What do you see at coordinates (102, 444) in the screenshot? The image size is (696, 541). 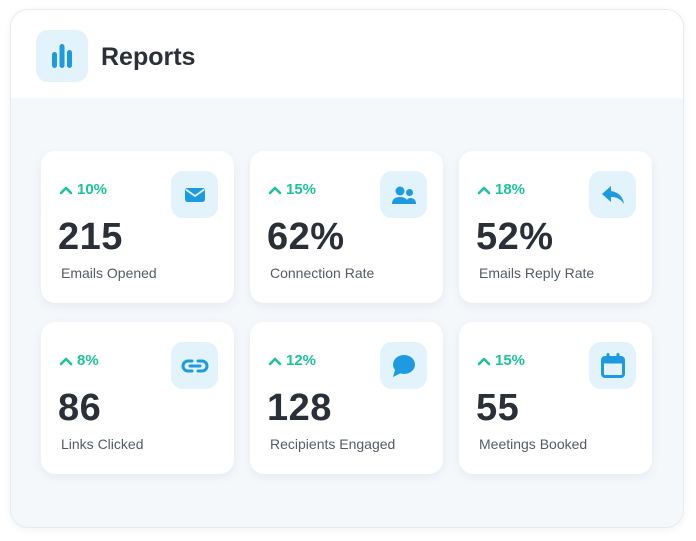 I see `stat-label: Links Clicked` at bounding box center [102, 444].